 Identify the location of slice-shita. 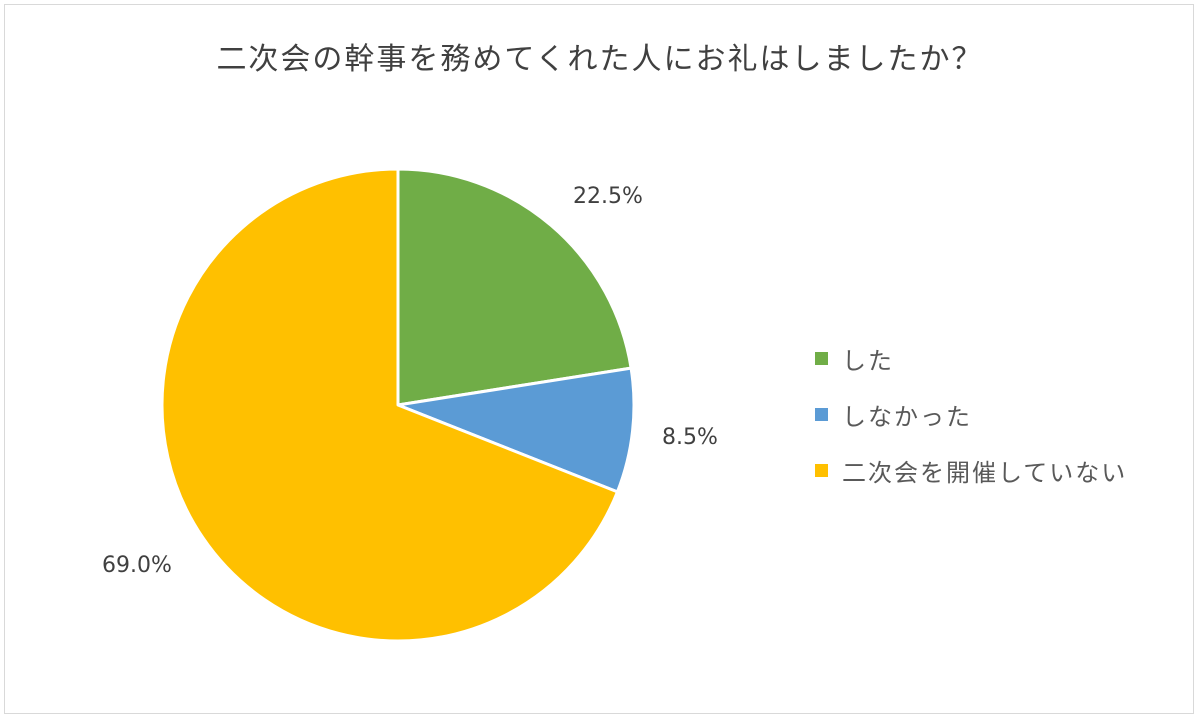
(514, 287).